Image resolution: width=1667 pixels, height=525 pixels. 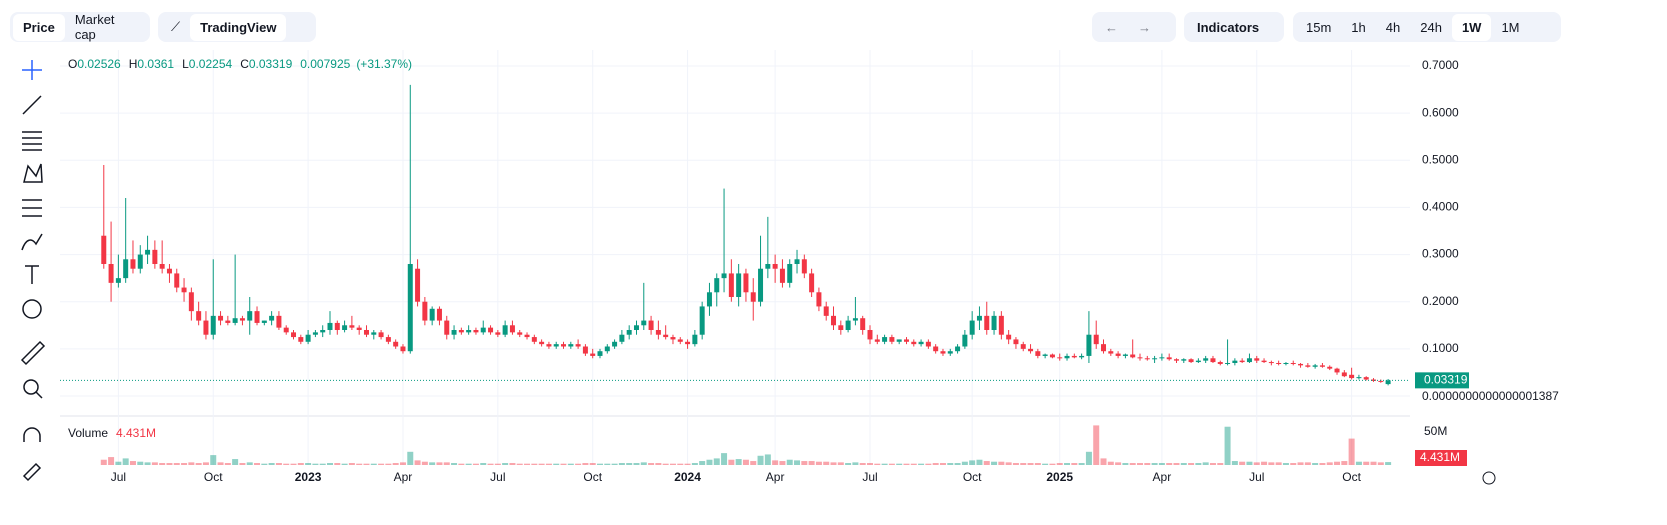 I want to click on projection-tool, so click(x=32, y=208).